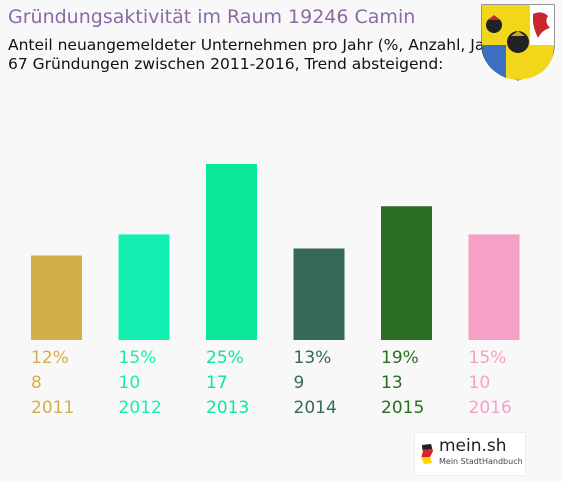 The width and height of the screenshot is (562, 482). I want to click on coat-of-arms-icon, so click(518, 42).